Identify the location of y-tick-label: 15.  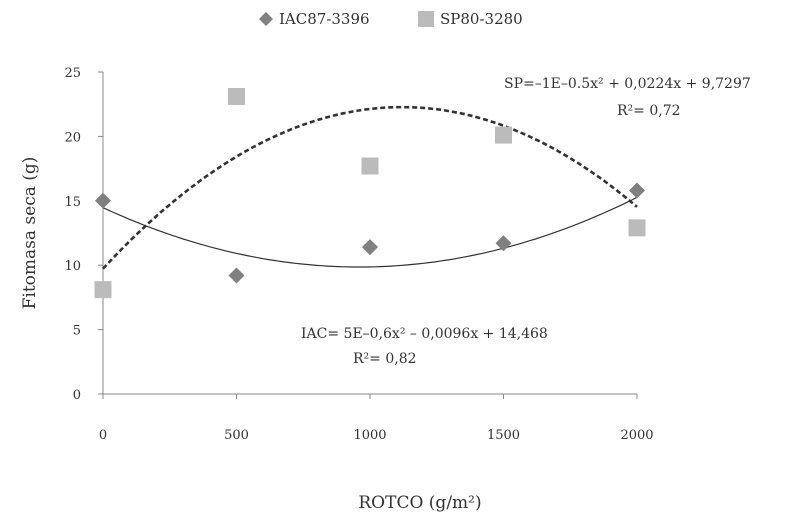
(72, 202).